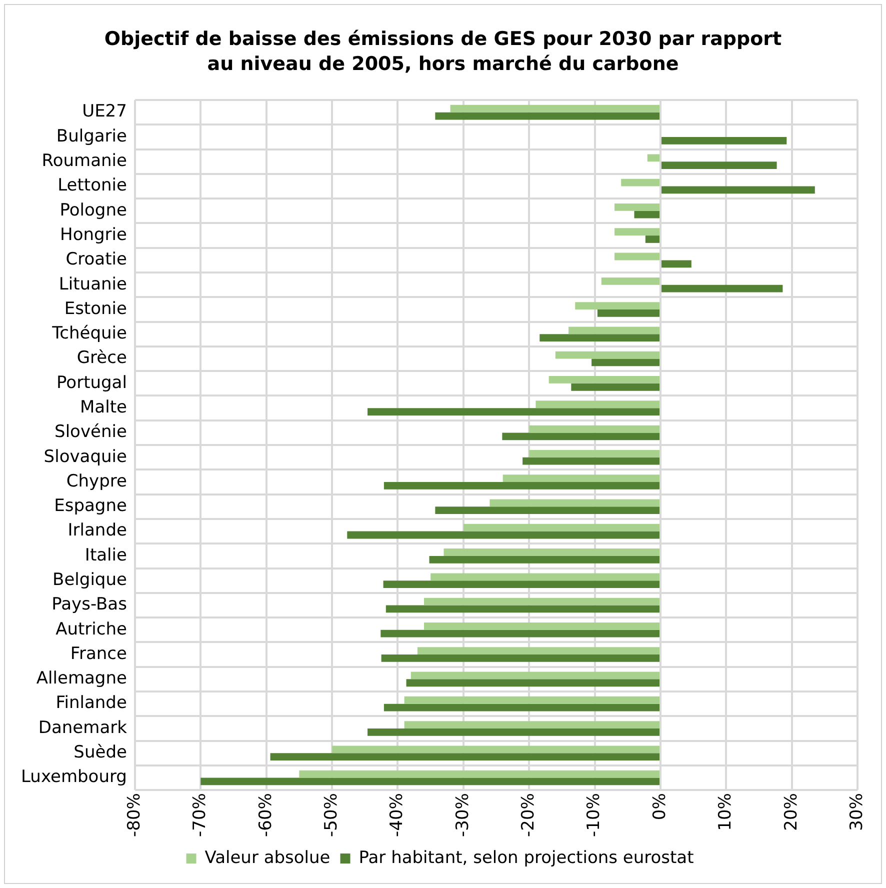 This screenshot has width=886, height=888. What do you see at coordinates (266, 815) in the screenshot?
I see `x-tick-label: -60%` at bounding box center [266, 815].